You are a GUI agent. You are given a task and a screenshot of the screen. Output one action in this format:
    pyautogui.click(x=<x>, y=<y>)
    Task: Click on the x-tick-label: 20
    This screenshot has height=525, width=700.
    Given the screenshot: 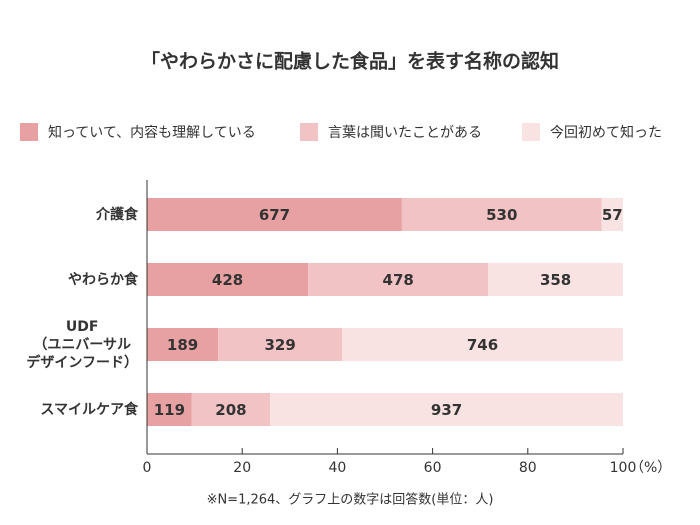 What is the action you would take?
    pyautogui.click(x=242, y=468)
    